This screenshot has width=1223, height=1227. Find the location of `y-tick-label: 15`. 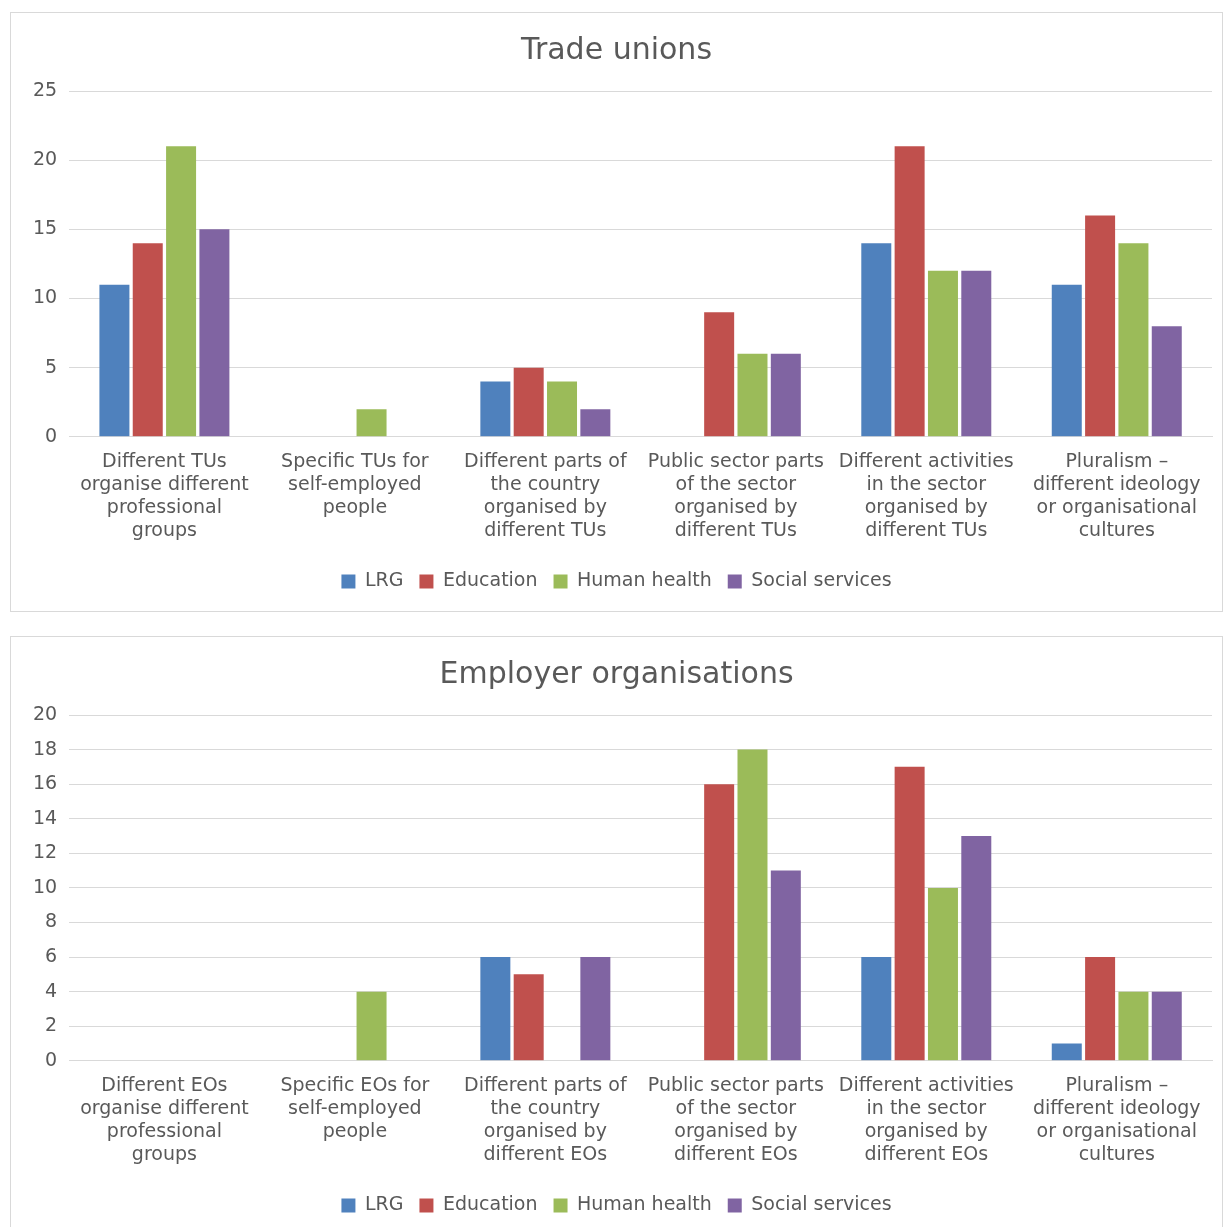

y-tick-label: 15 is located at coordinates (45, 227).